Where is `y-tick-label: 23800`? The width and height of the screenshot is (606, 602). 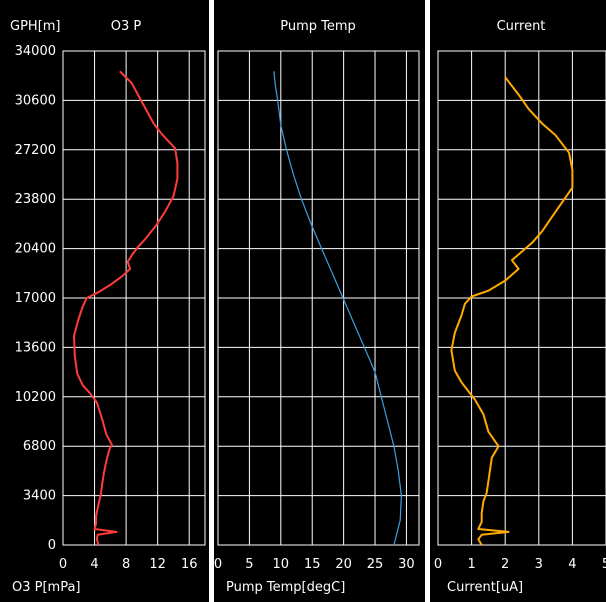 y-tick-label: 23800 is located at coordinates (35, 199).